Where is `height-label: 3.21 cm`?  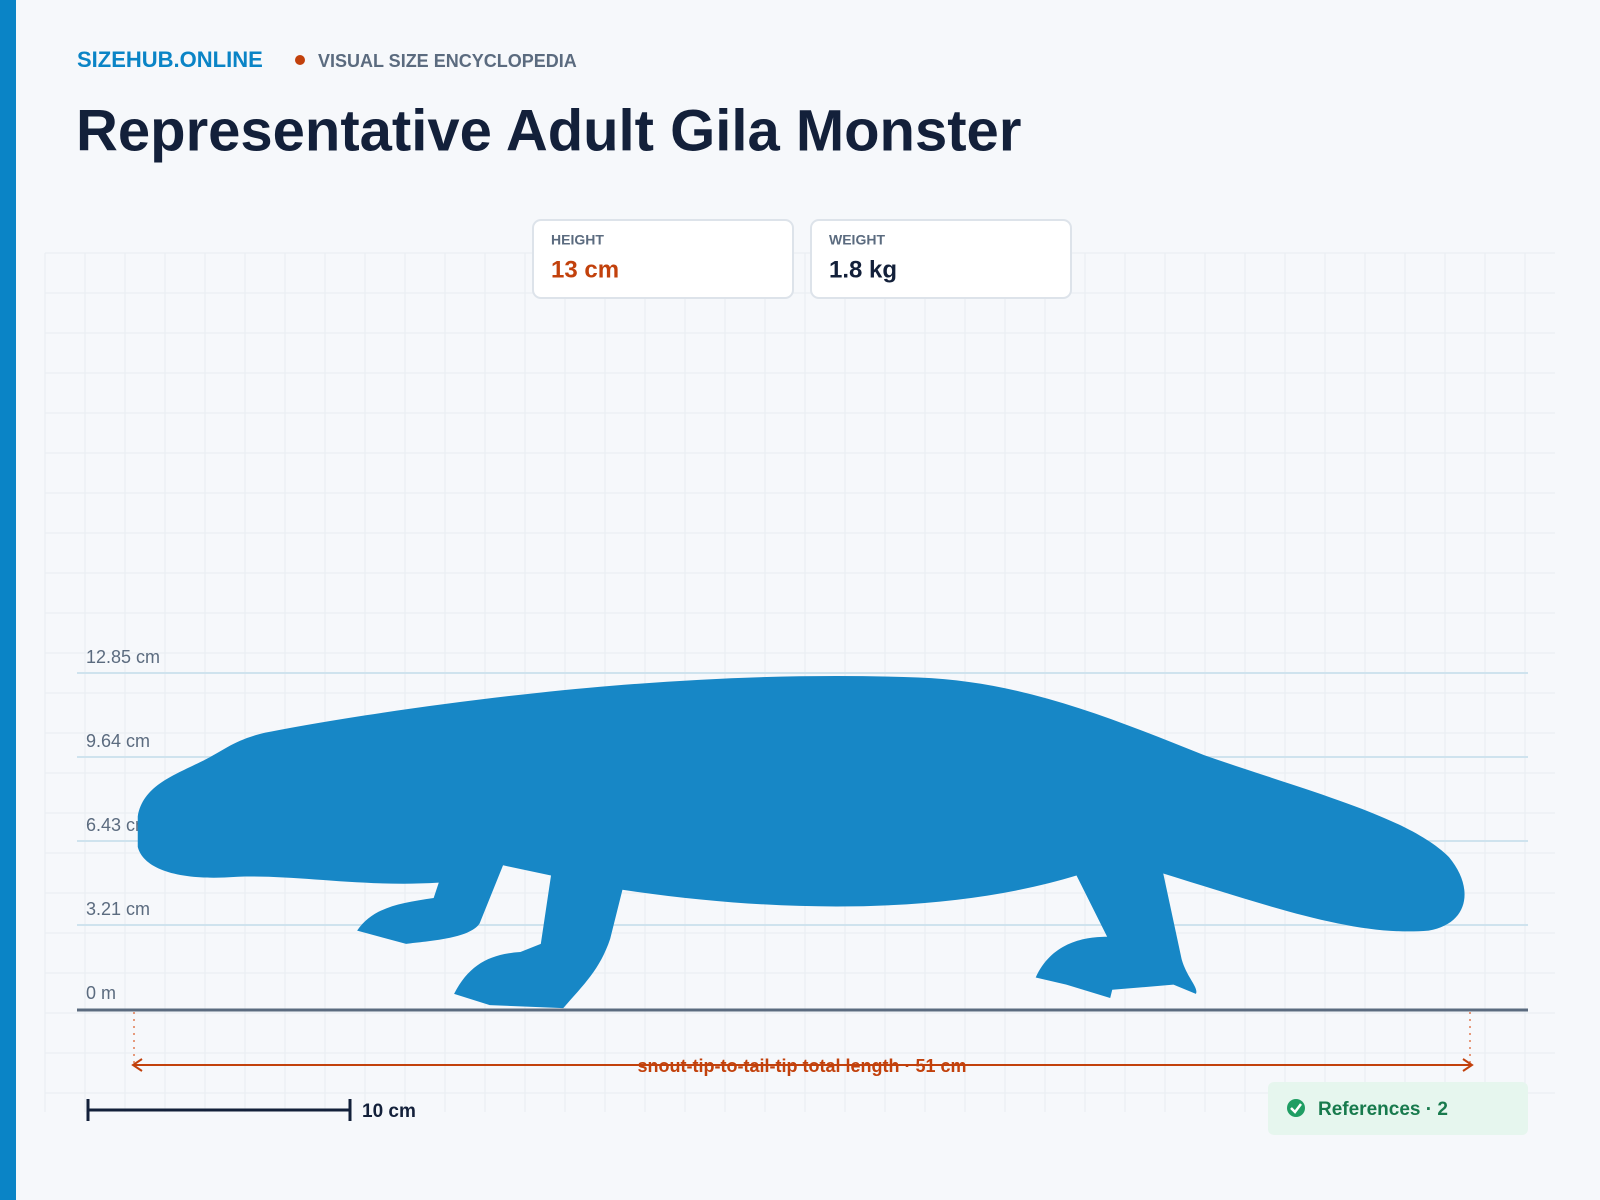
height-label: 3.21 cm is located at coordinates (118, 909).